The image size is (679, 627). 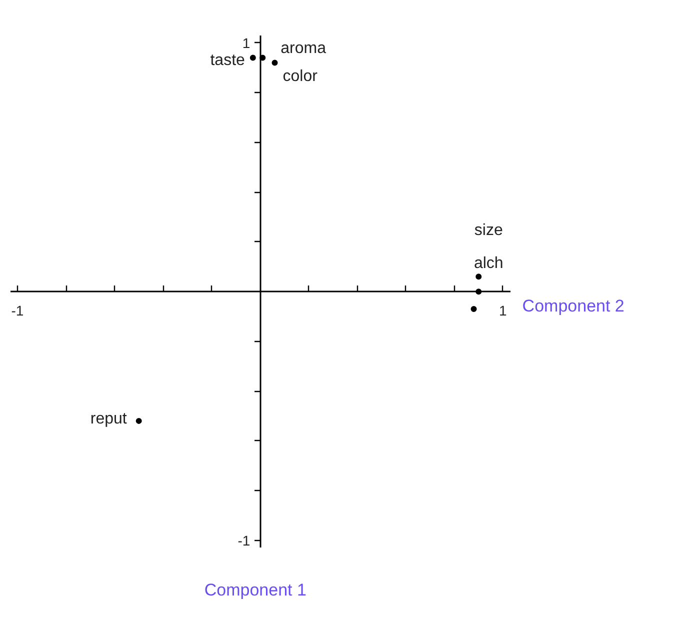 I want to click on y-axis-title: Component 1, so click(x=255, y=590).